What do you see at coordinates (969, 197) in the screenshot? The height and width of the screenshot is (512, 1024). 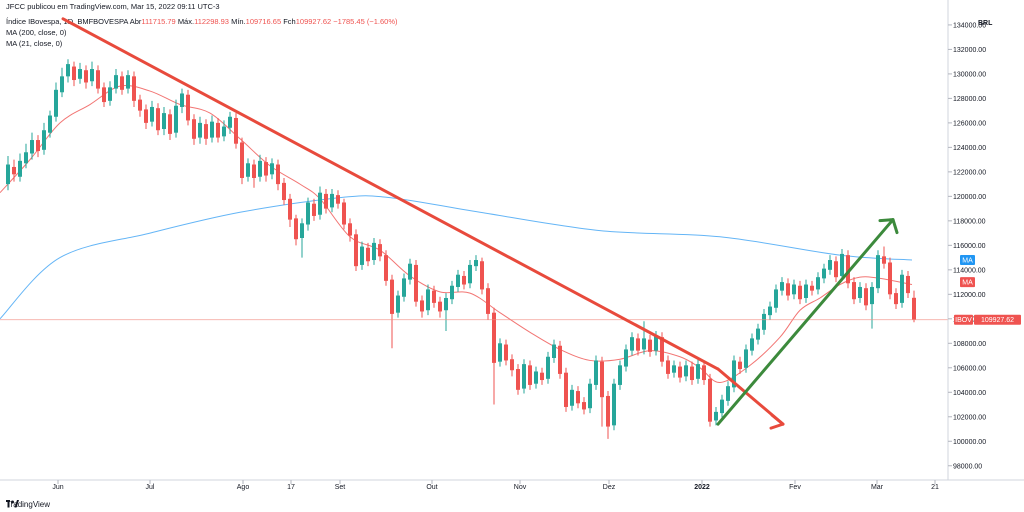 I see `price-tick-label: 120000.00` at bounding box center [969, 197].